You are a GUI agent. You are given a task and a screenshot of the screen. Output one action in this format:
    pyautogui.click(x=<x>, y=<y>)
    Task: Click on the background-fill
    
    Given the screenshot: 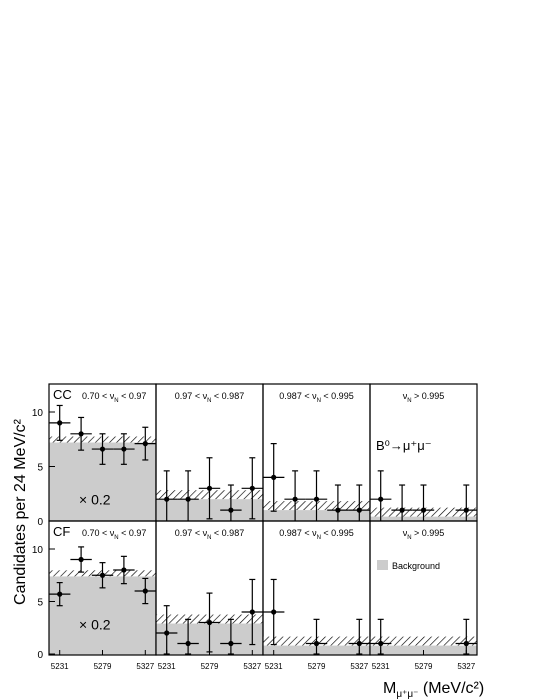 What is the action you would take?
    pyautogui.click(x=102, y=615)
    